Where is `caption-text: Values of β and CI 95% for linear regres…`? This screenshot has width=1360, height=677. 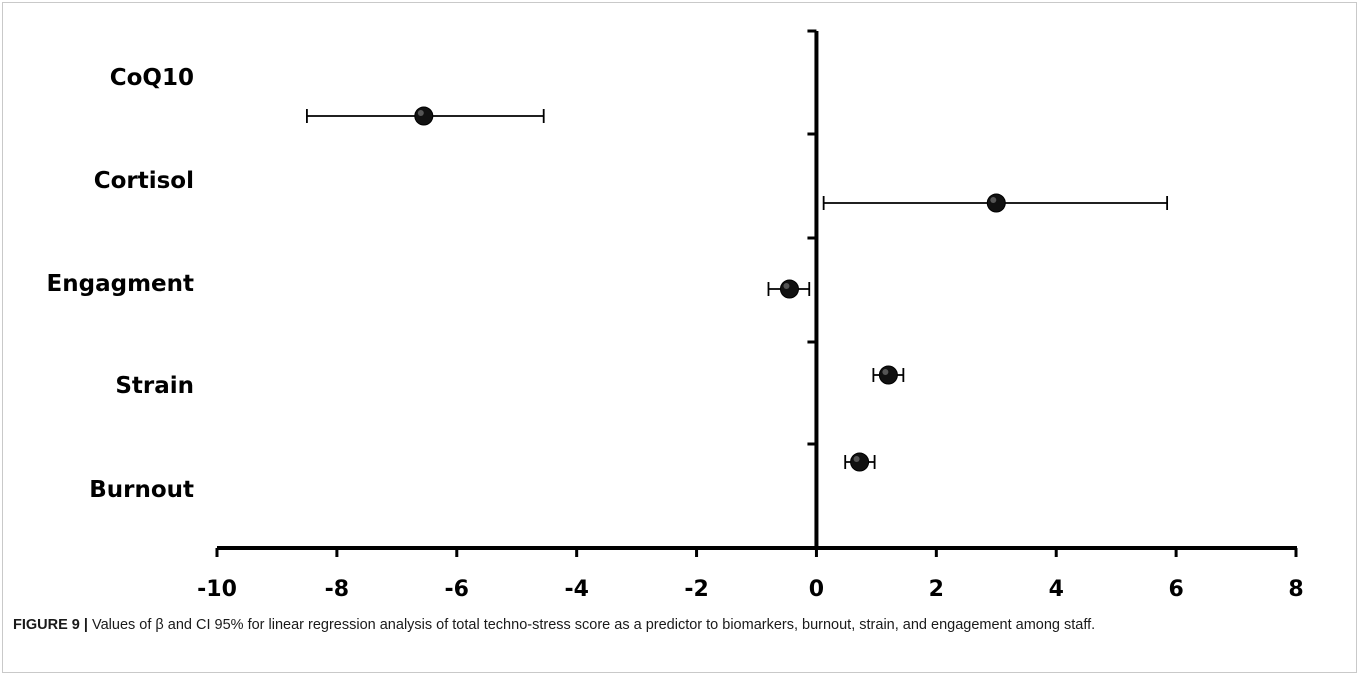 caption-text: Values of β and CI 95% for linear regres… is located at coordinates (591, 625).